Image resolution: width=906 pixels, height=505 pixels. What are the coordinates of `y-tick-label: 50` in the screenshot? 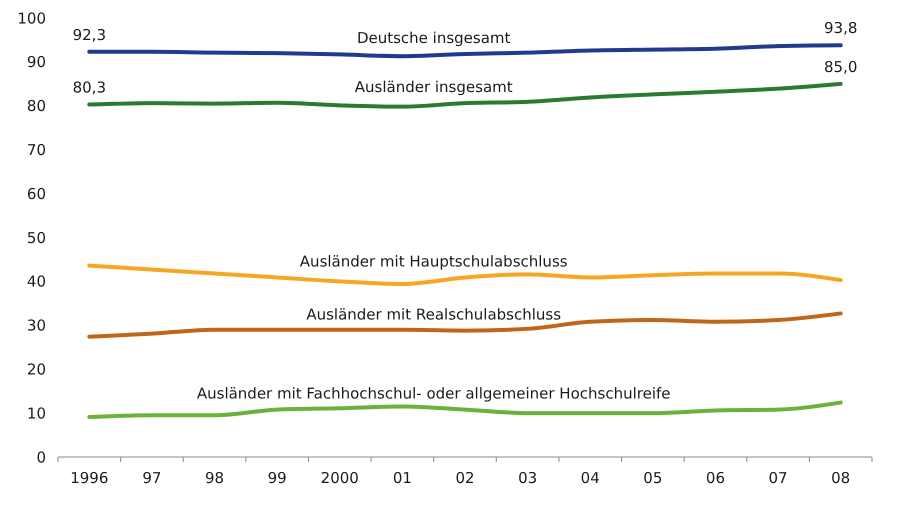 It's located at (36, 237).